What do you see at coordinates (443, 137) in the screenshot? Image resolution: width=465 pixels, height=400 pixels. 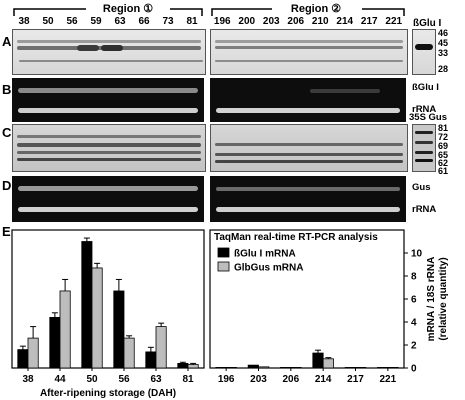 I see `mw-marker-72: 72` at bounding box center [443, 137].